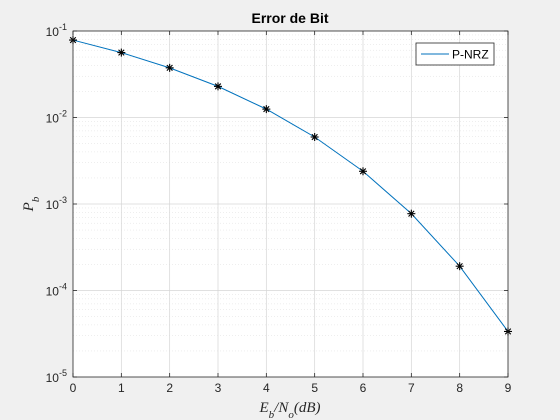  Describe the element at coordinates (218, 388) in the screenshot. I see `x-tick-label: 3` at that location.